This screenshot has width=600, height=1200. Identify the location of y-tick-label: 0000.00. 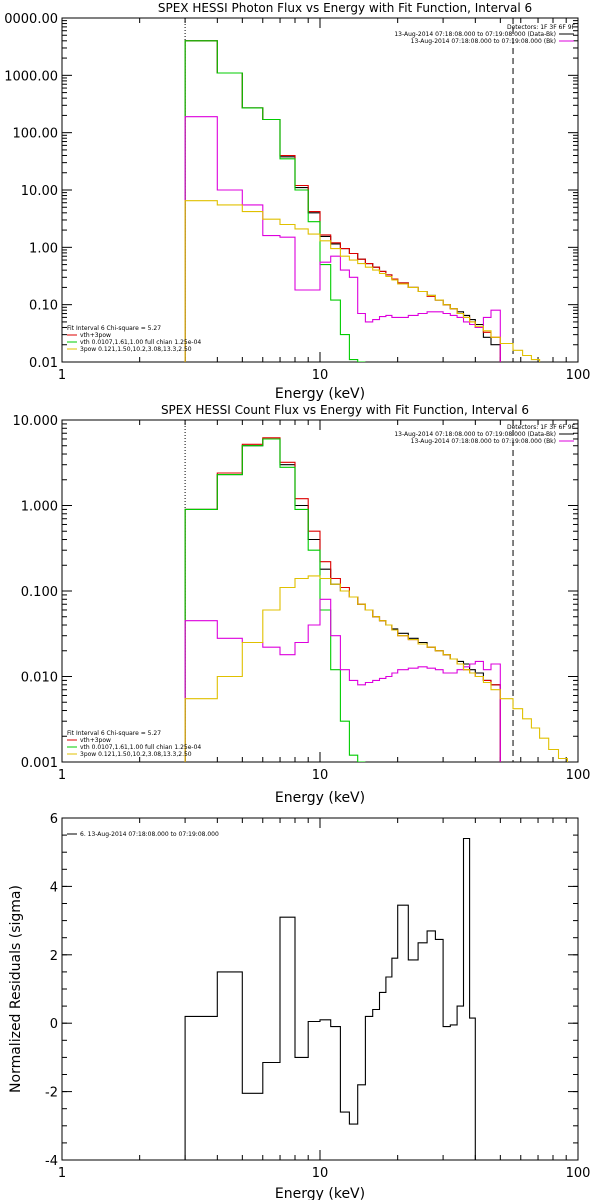
(31, 19).